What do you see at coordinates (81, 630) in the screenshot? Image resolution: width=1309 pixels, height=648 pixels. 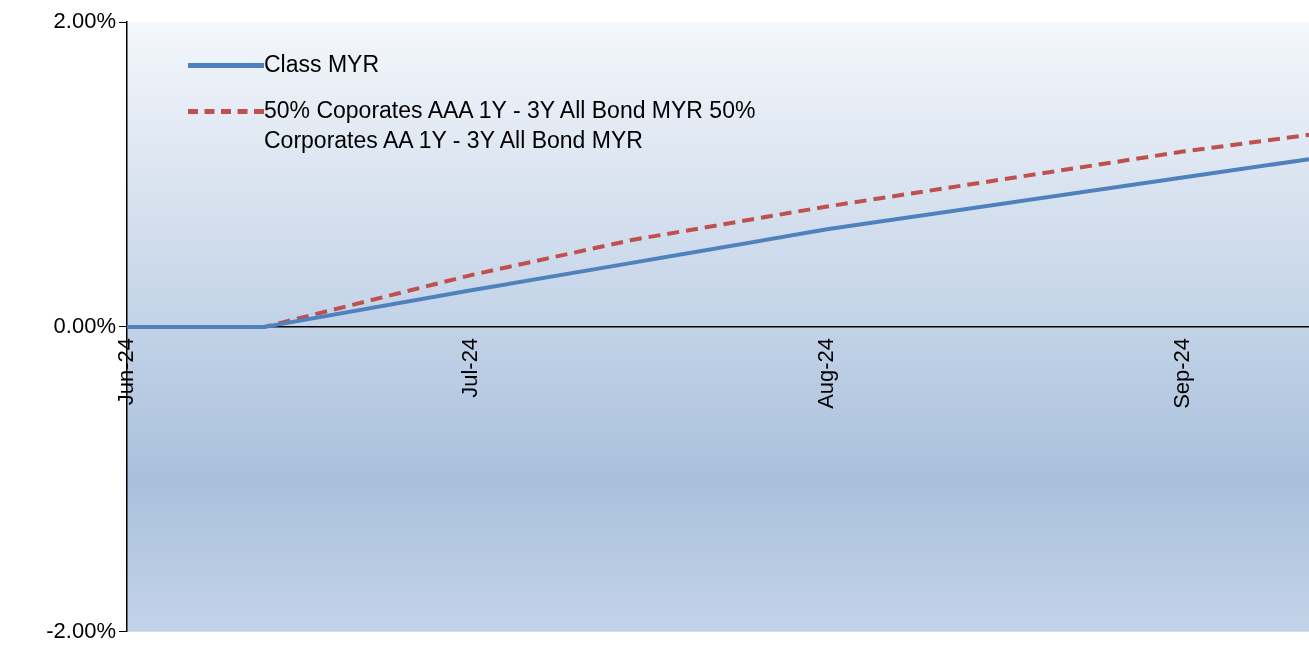 I see `y-tick-label: -2.00%` at bounding box center [81, 630].